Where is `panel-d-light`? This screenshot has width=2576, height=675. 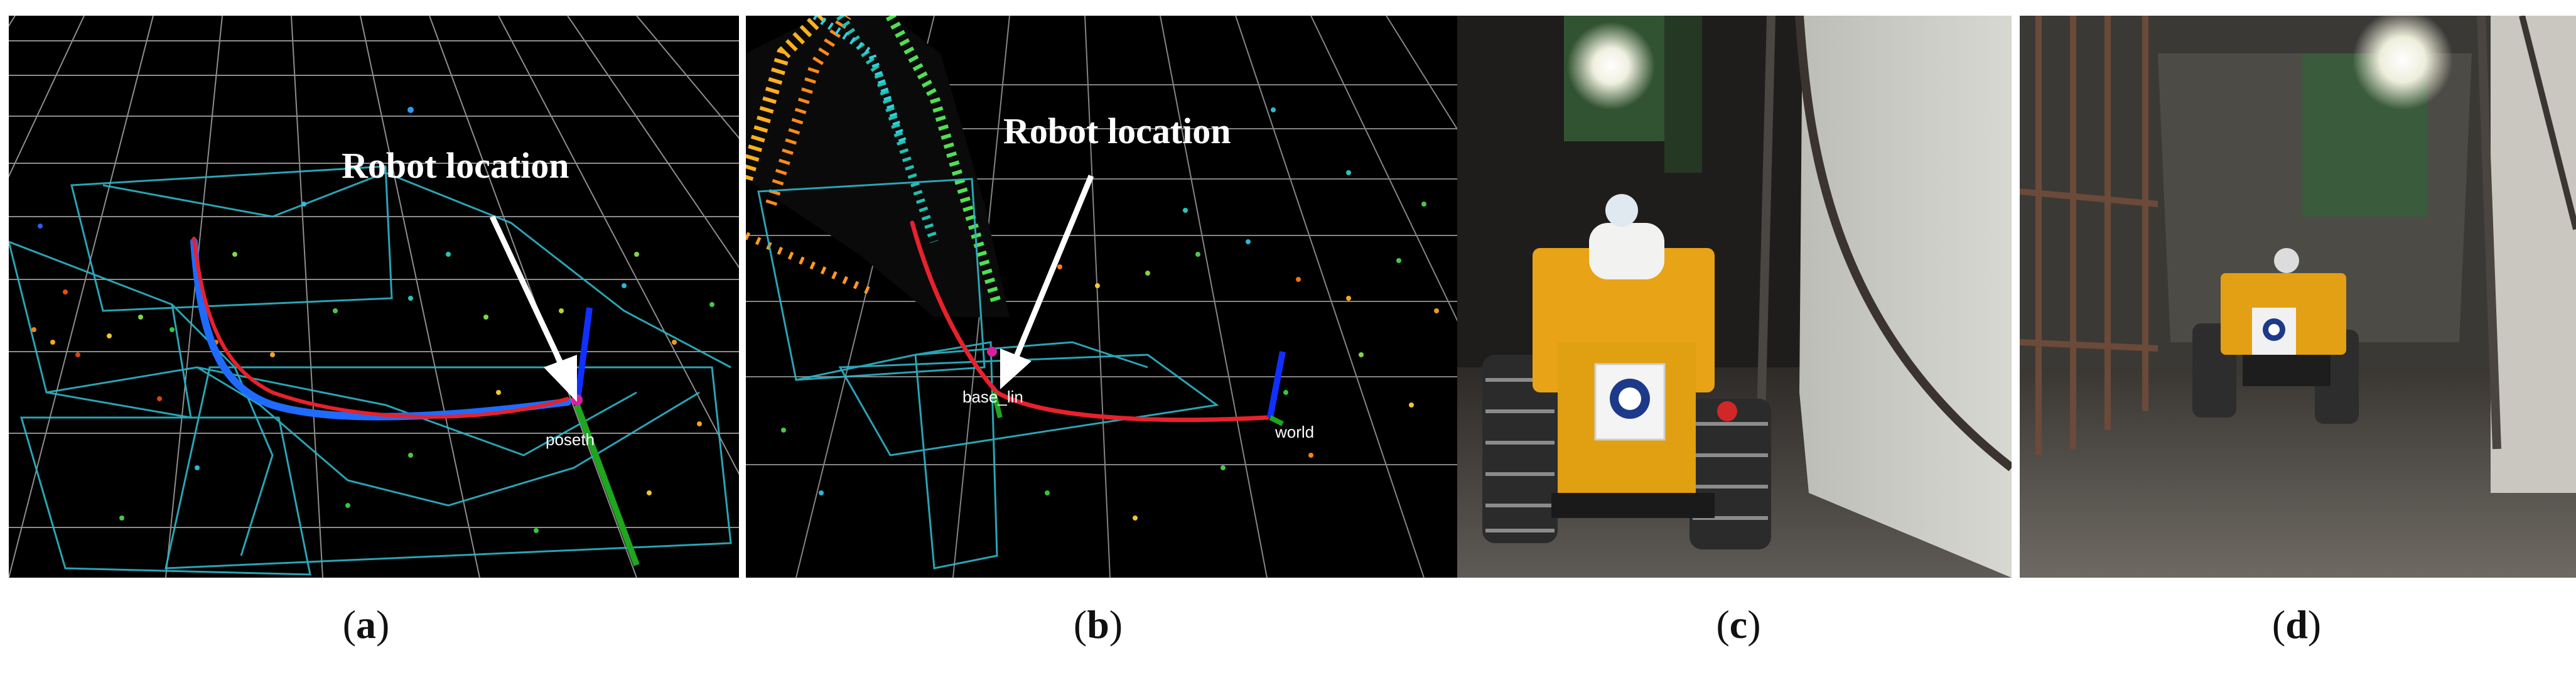
panel-d-light is located at coordinates (2402, 63).